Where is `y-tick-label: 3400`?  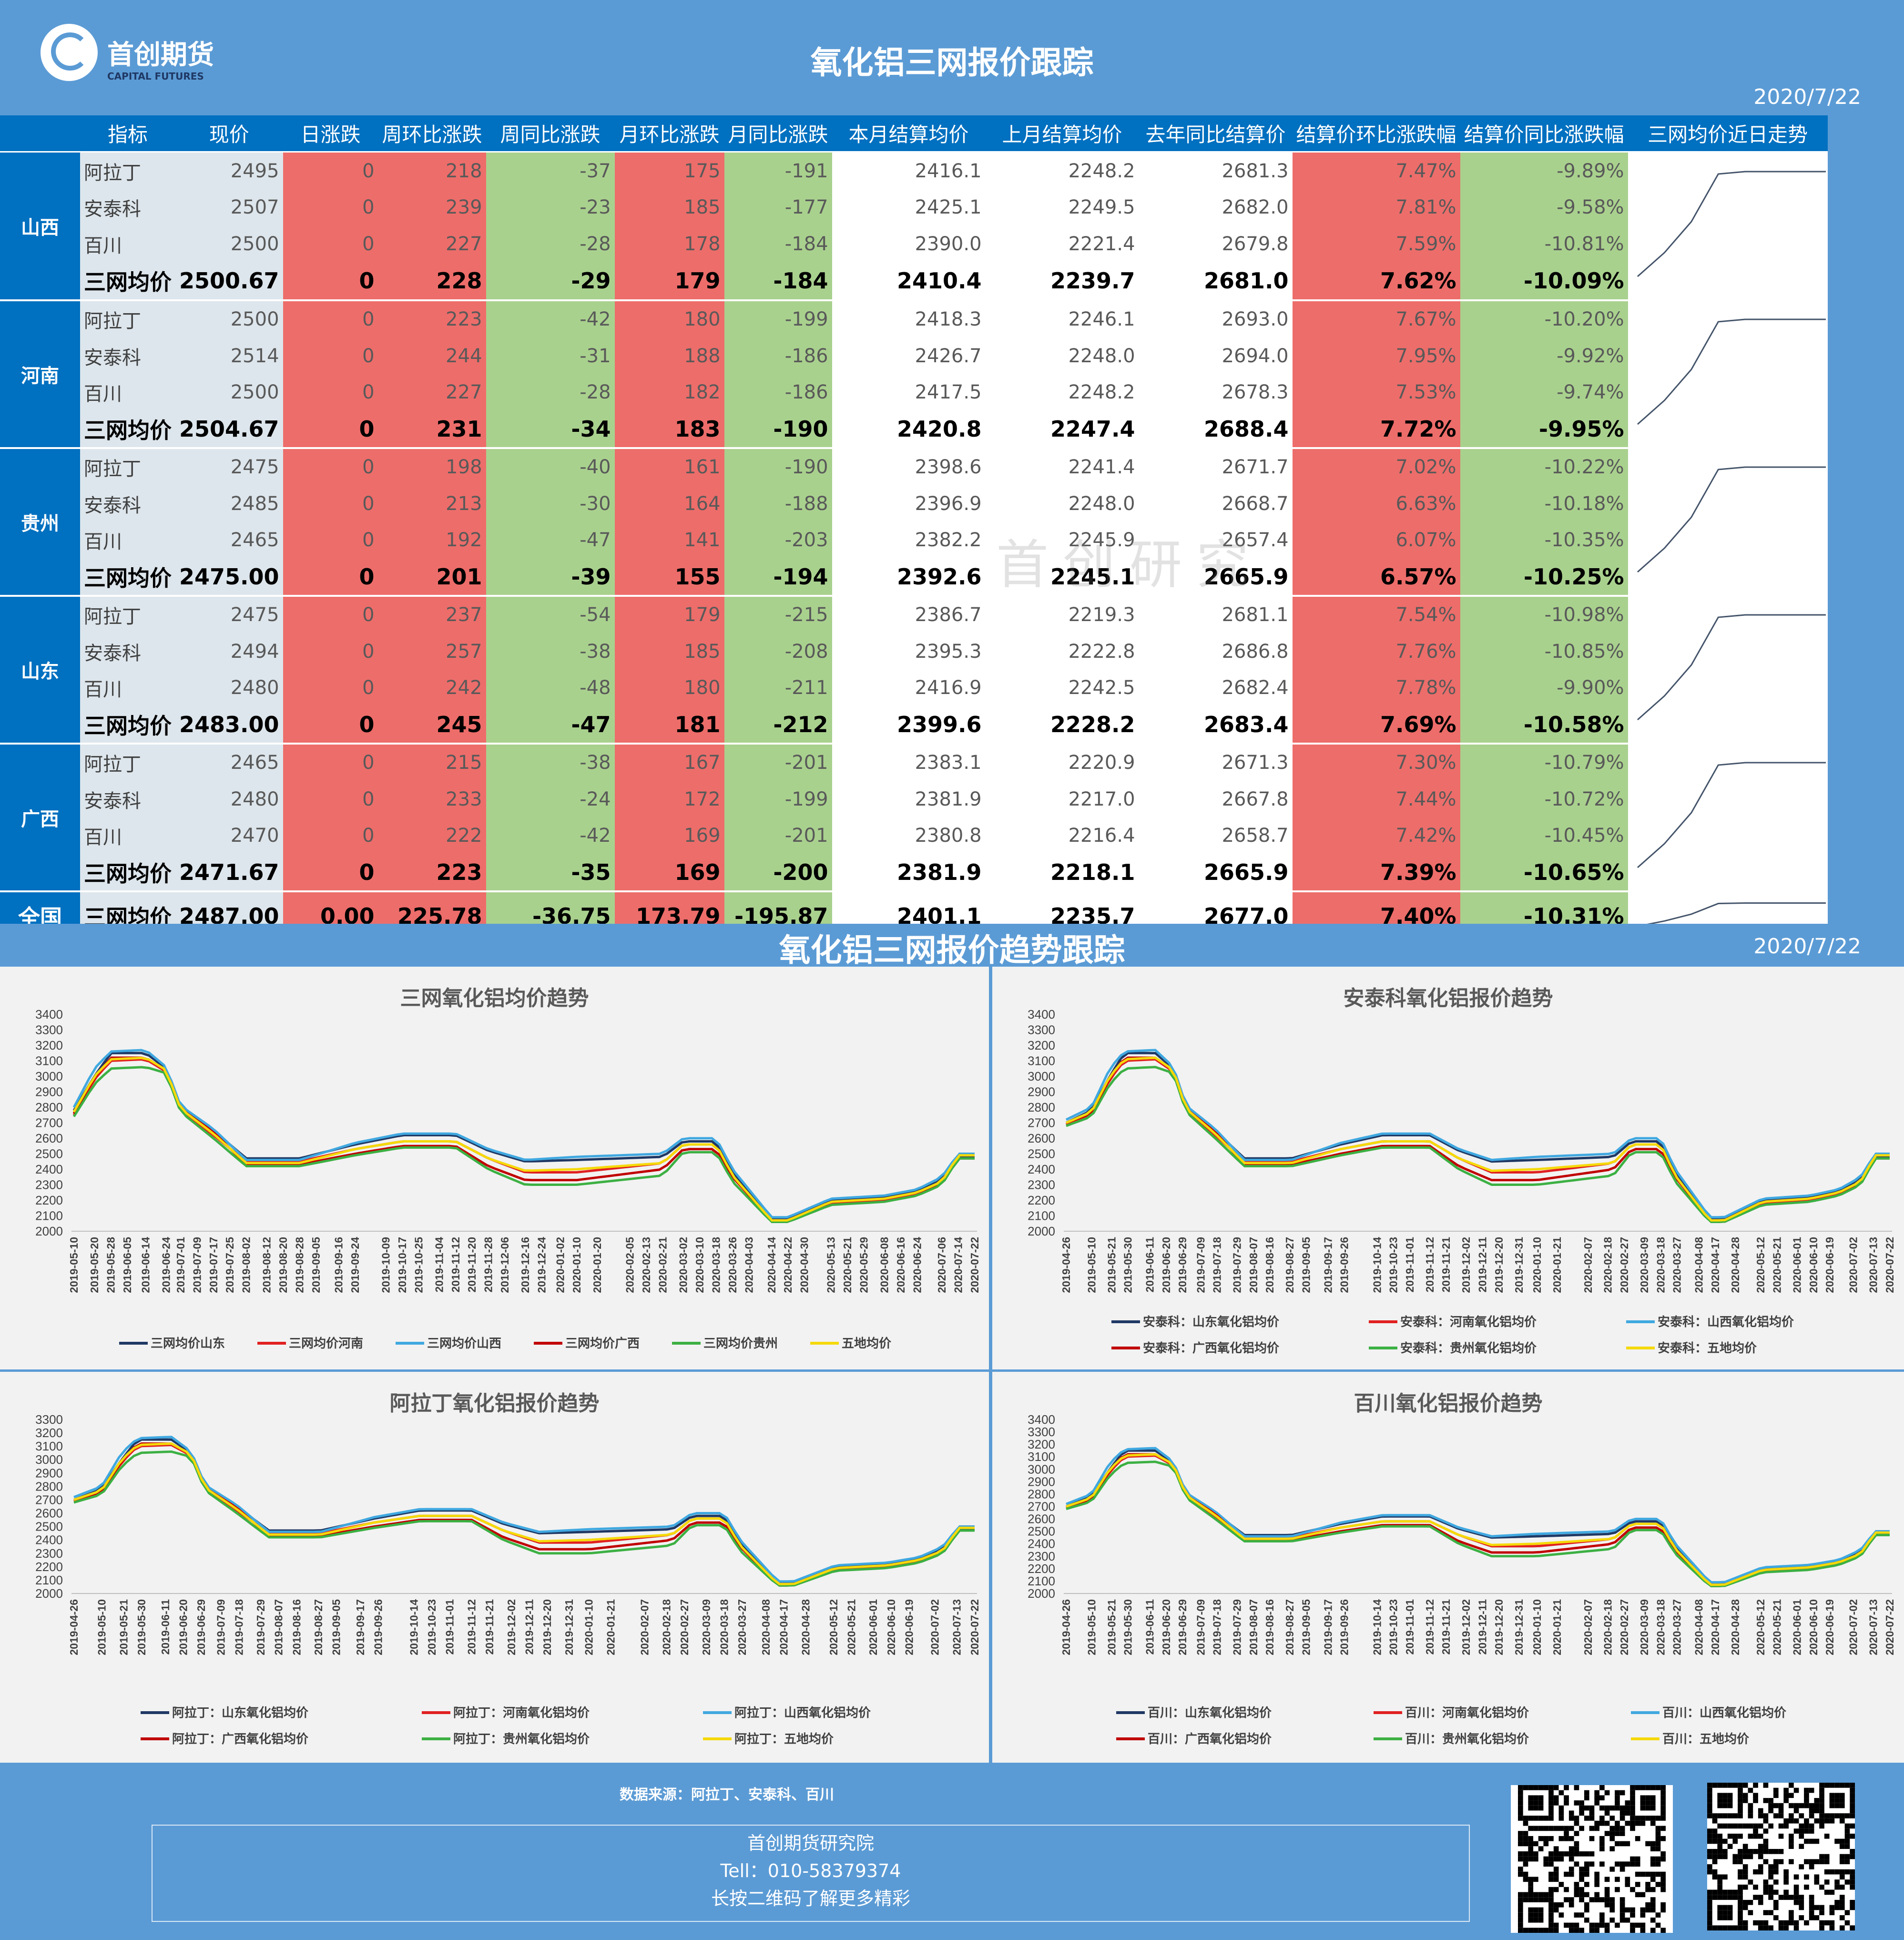
y-tick-label: 3400 is located at coordinates (1041, 1014).